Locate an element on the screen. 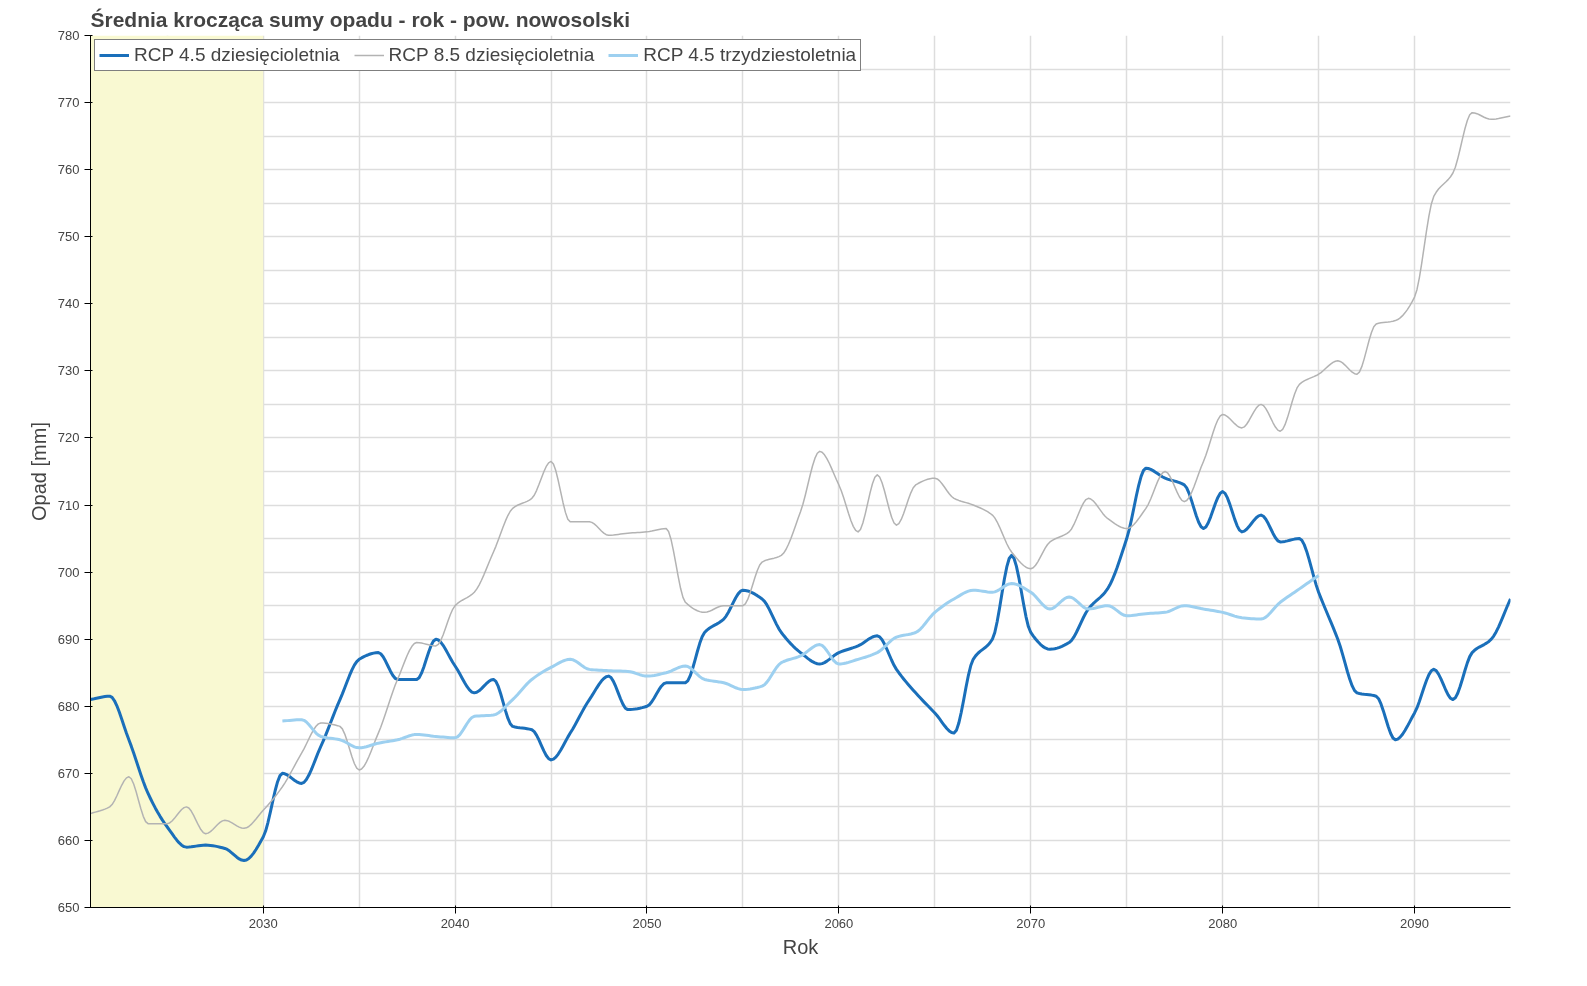 The width and height of the screenshot is (1587, 986). x-tick-label: 2050 is located at coordinates (647, 923).